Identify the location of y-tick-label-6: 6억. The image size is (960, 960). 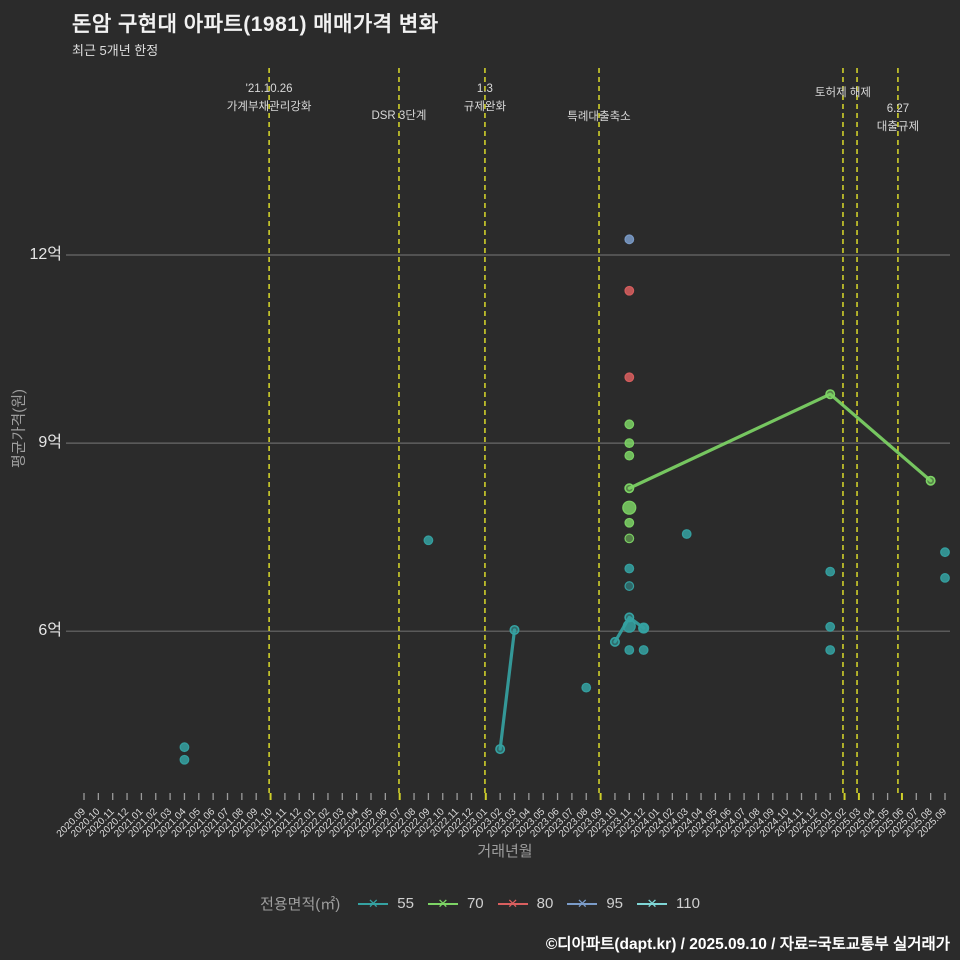
(50, 630).